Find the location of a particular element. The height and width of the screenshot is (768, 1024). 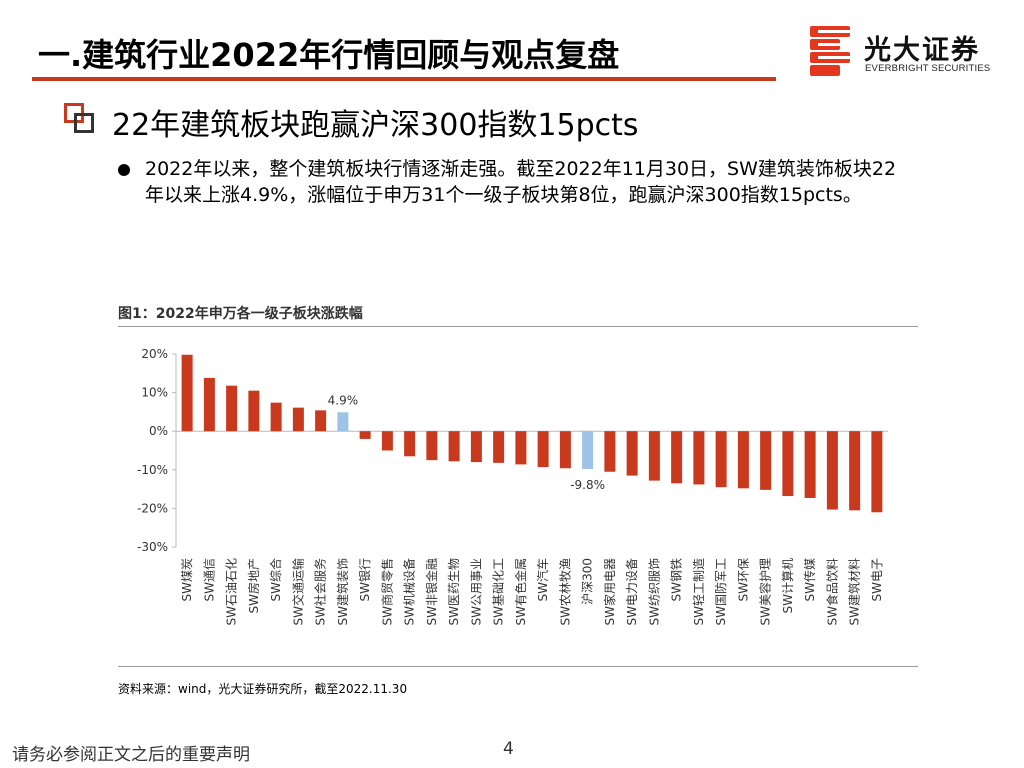

y-tick-label: -10% is located at coordinates (152, 470).